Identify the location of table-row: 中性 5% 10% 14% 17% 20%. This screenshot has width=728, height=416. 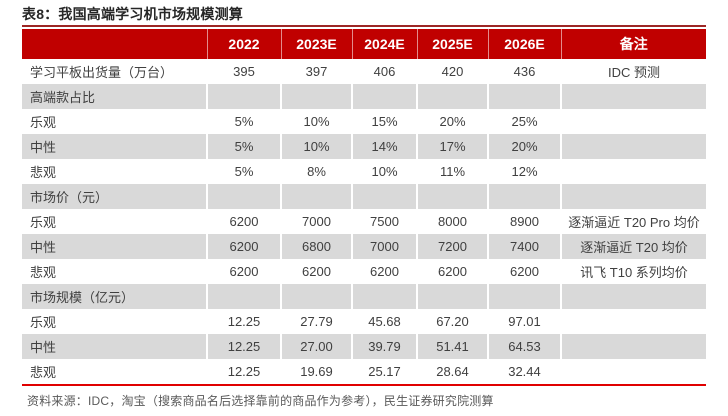
(364, 146).